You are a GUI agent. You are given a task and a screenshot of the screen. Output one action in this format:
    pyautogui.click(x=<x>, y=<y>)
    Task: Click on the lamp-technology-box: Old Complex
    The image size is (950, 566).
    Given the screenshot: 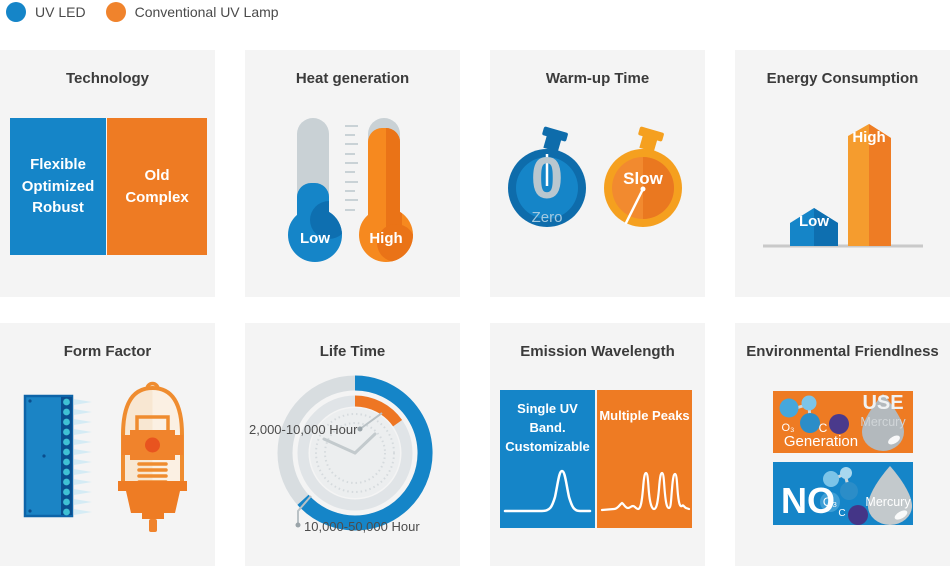 What is the action you would take?
    pyautogui.click(x=157, y=186)
    